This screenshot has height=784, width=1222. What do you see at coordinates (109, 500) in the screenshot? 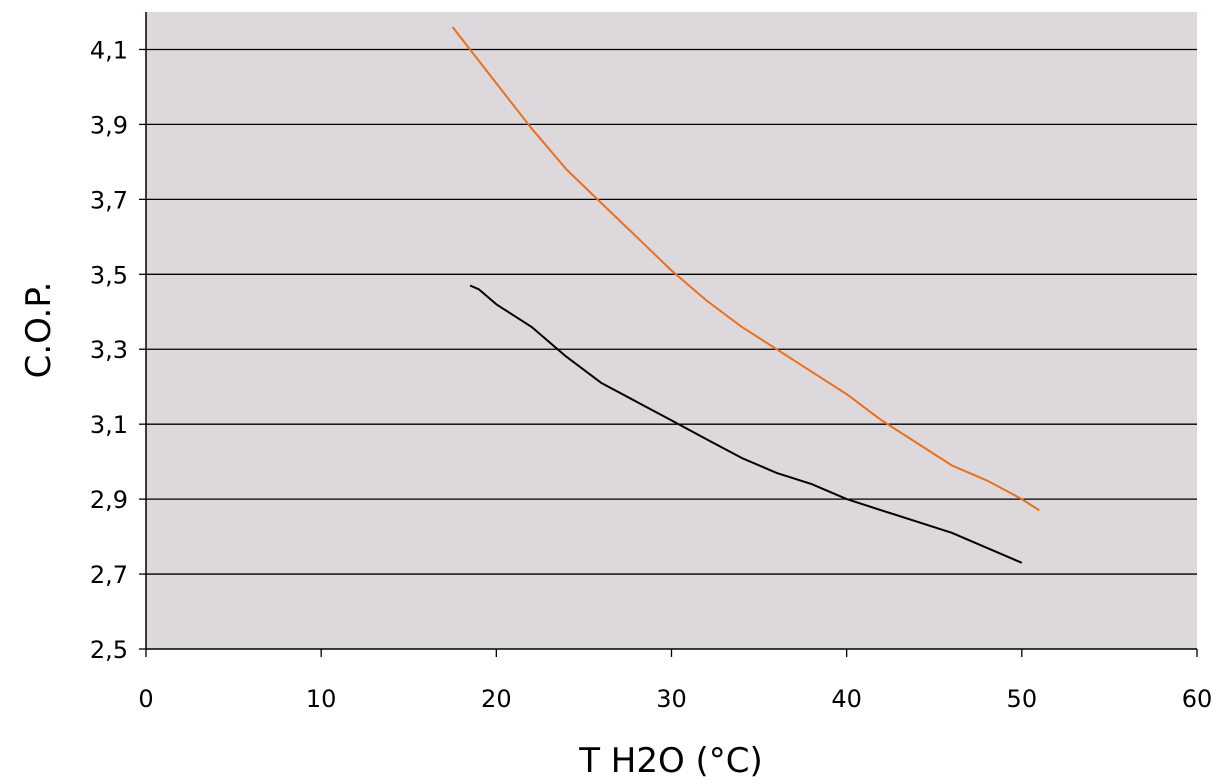
I see `y-tick-label: 2,9` at bounding box center [109, 500].